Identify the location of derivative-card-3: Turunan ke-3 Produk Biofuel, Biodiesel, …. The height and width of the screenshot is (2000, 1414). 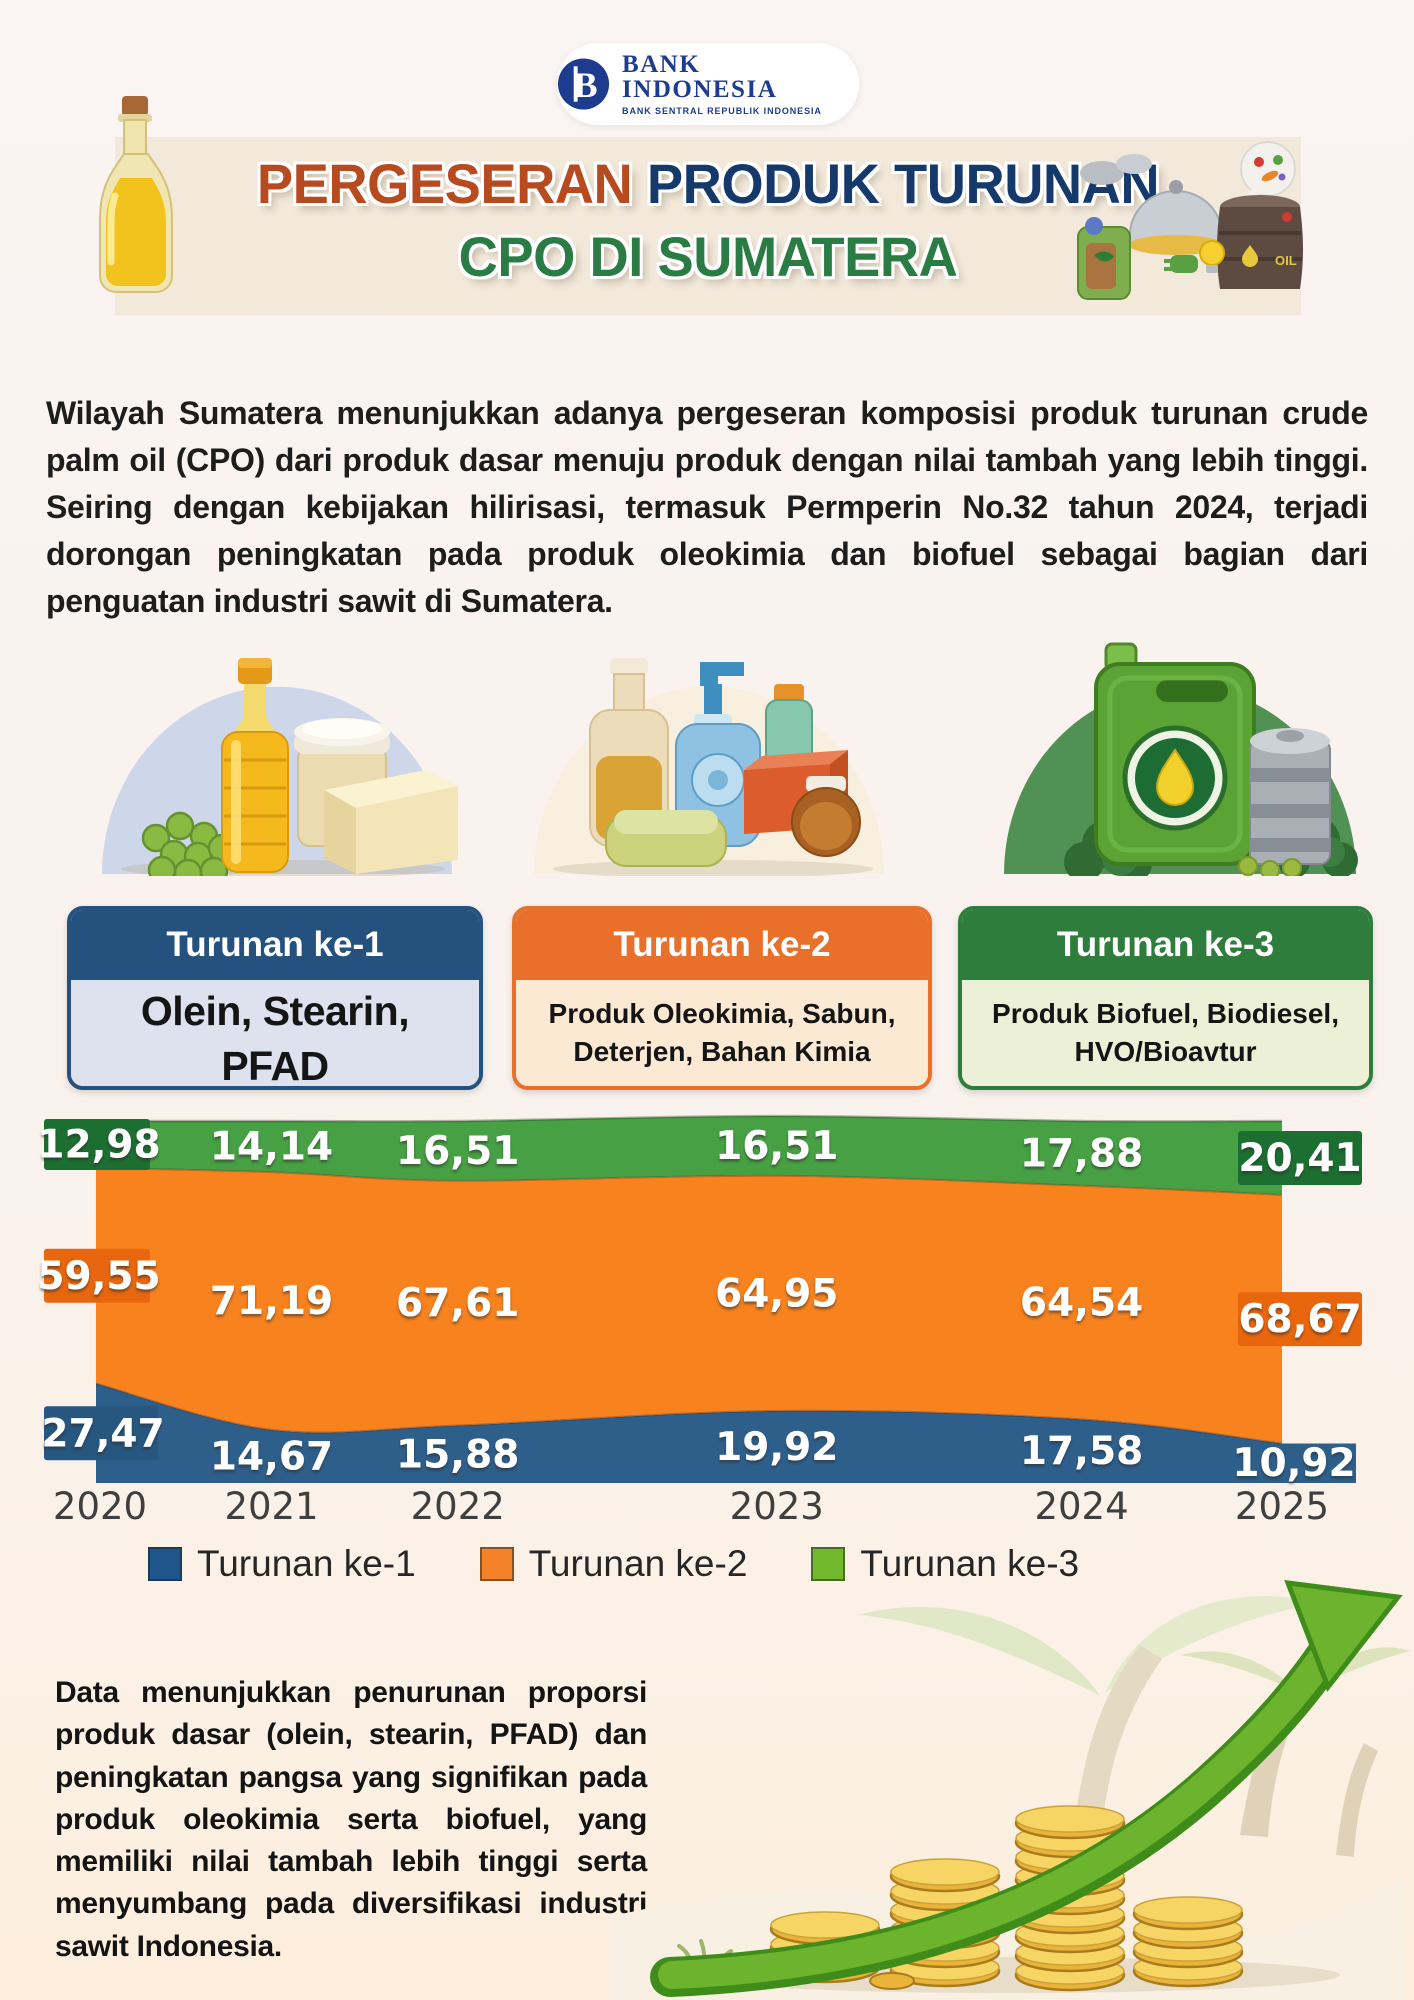
(1165, 998).